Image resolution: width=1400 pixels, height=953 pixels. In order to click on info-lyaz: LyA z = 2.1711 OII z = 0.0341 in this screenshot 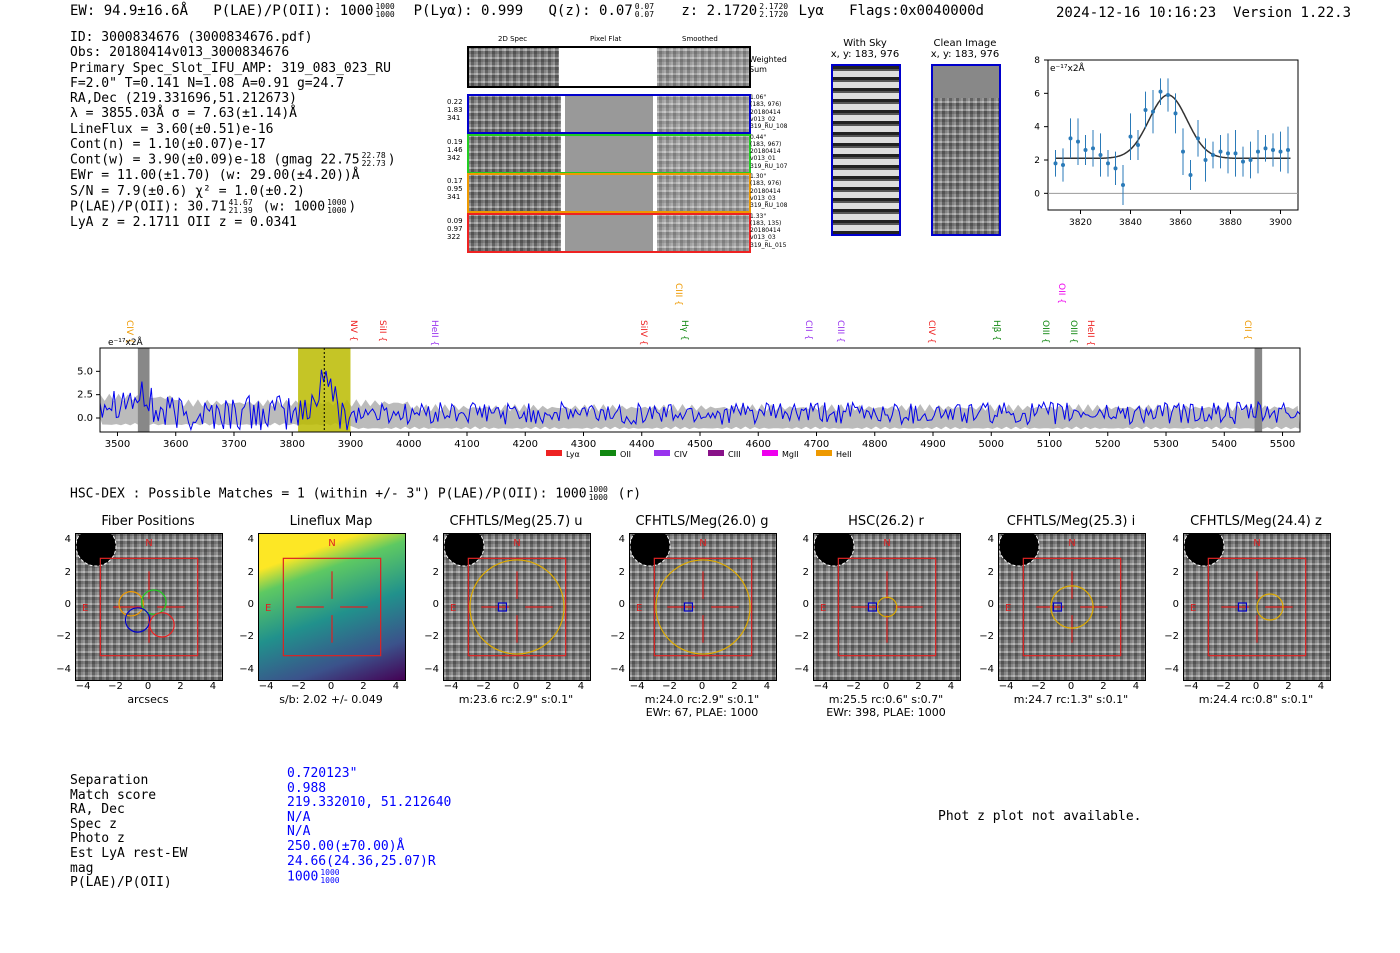, I will do `click(183, 222)`.